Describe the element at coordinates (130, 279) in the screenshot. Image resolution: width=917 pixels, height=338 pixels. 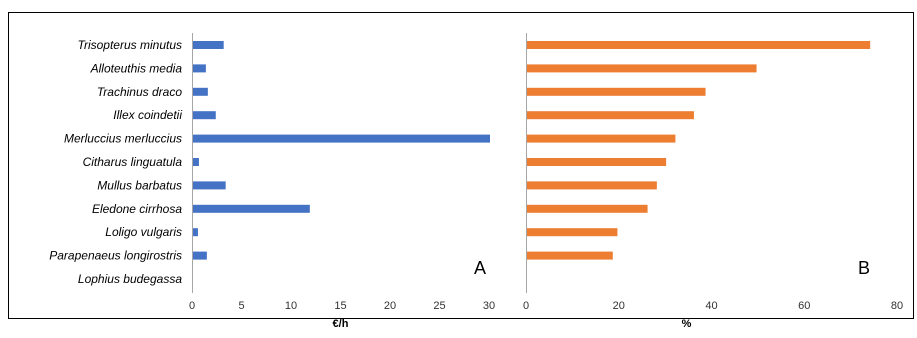
I see `category-label: Lophius budegassa` at that location.